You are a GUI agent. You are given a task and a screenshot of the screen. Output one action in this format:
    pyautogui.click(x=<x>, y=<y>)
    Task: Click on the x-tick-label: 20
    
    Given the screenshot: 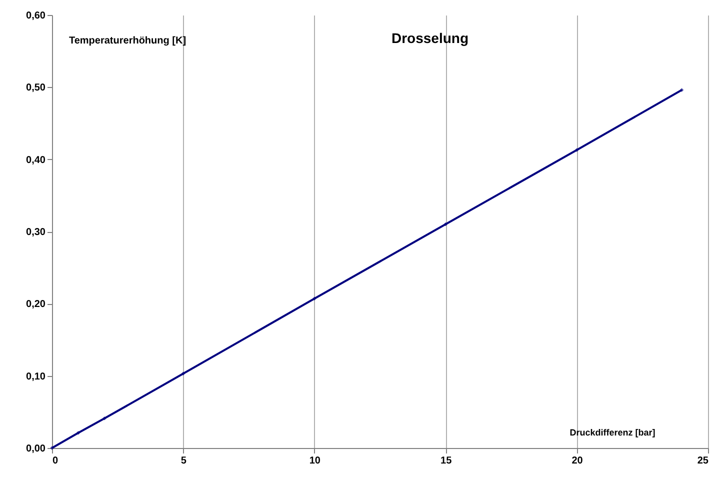 What is the action you would take?
    pyautogui.click(x=578, y=461)
    